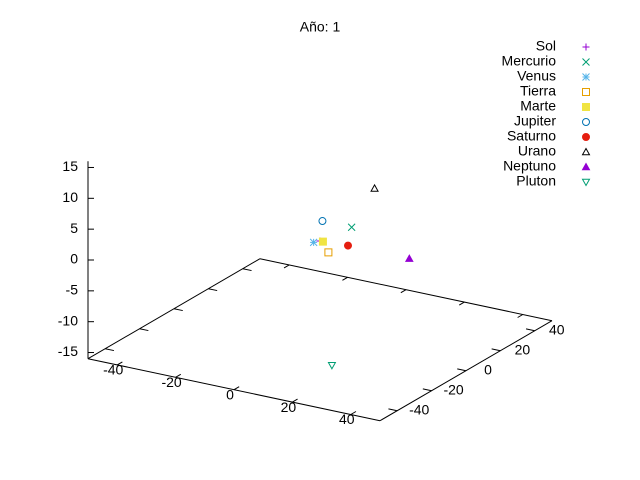 This screenshot has height=480, width=640. I want to click on legend-label: Jupiter, so click(535, 121).